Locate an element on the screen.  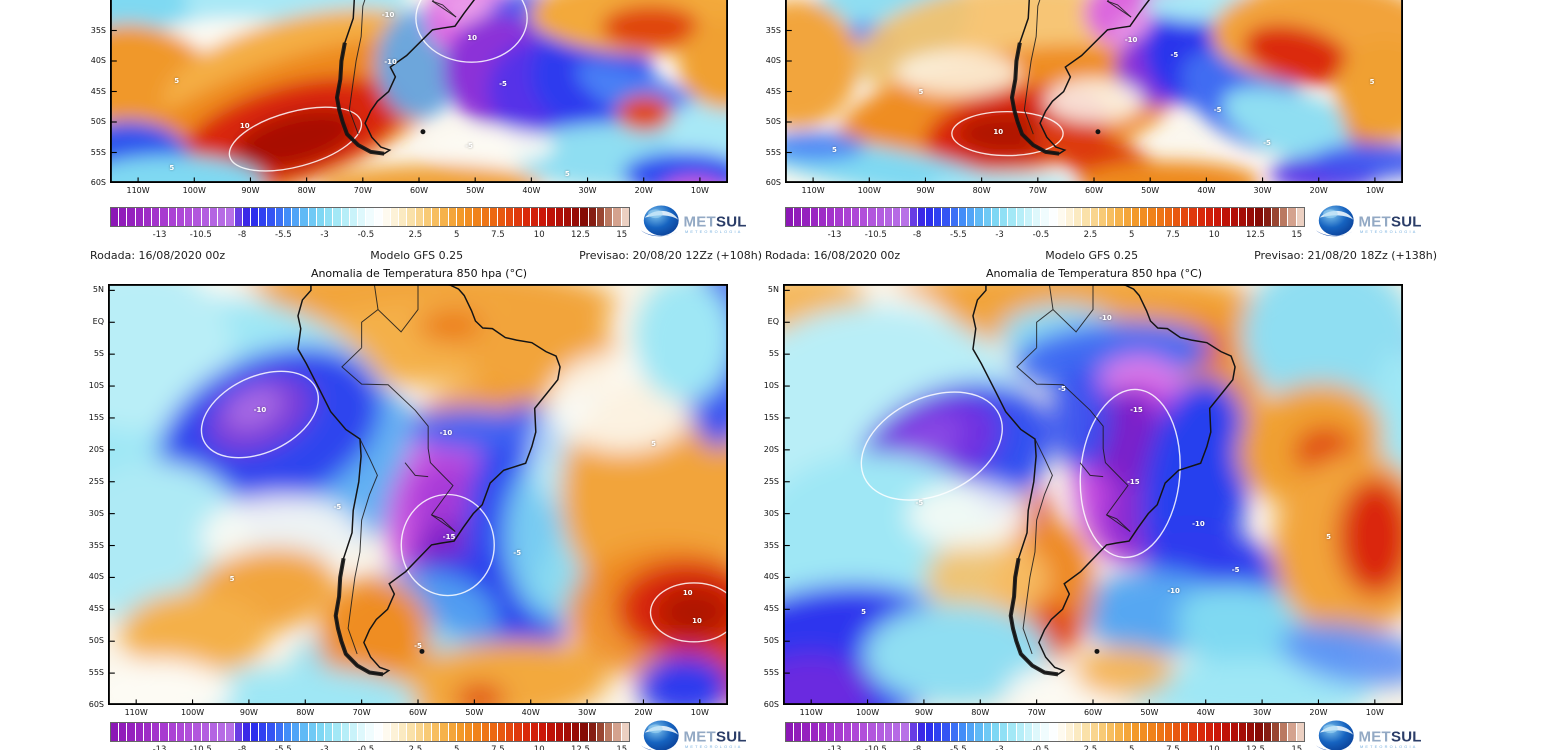
colorbar-labels: -13 -10.5 -8 -5.5 -3 -0.5 2.5 5 7.5 10 12.5 15 is located at coordinates (1045, 747).